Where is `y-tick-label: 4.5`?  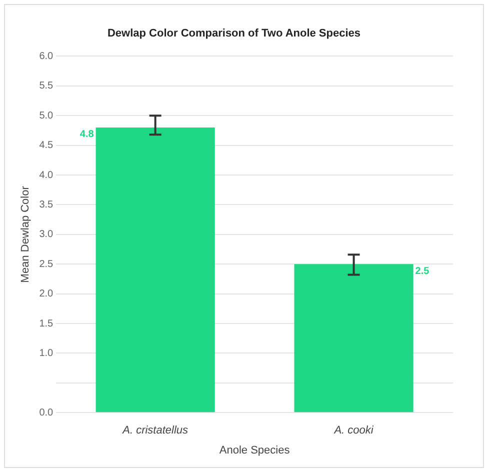 y-tick-label: 4.5 is located at coordinates (46, 146).